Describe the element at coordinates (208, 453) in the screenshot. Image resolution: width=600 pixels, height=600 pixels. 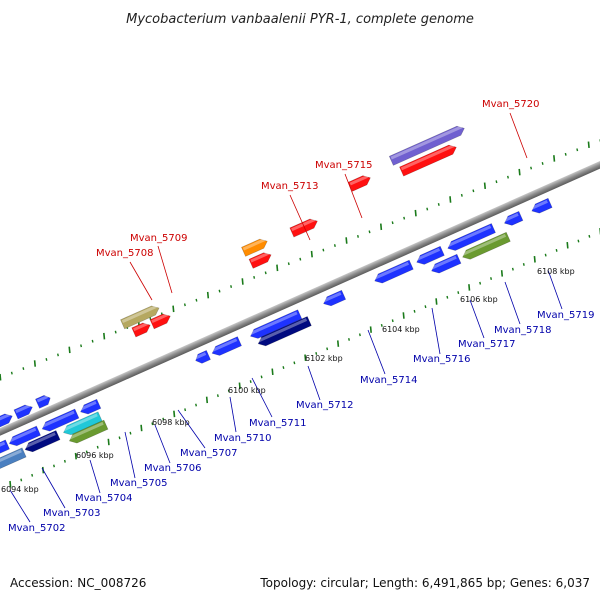
I see `gene-label: Mvan_5707` at that location.